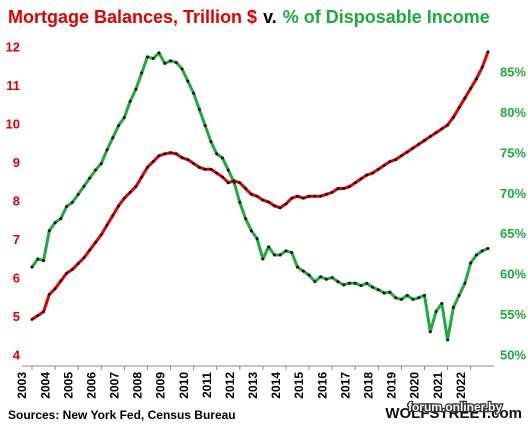 This screenshot has width=528, height=434. I want to click on overlay-watermark: forum.onliner.by, so click(455, 407).